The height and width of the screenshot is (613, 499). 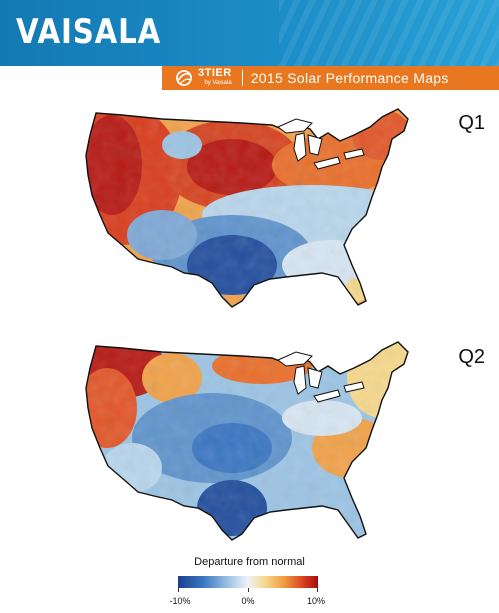 What do you see at coordinates (248, 601) in the screenshot?
I see `legend-tick-mid: 0%` at bounding box center [248, 601].